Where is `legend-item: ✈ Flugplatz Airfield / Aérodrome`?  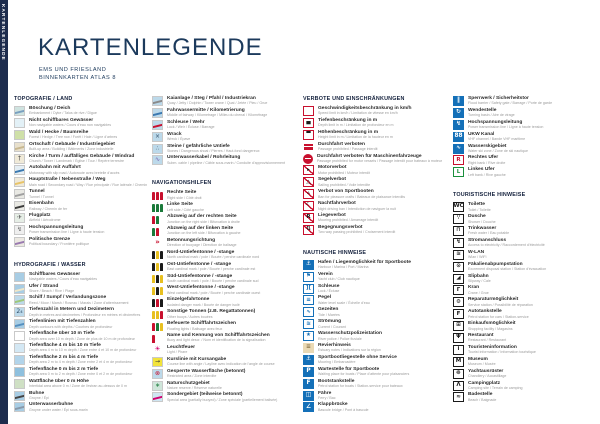
legend-item: ✈ Flugplatz Airfield / Aérodrome is located at coordinates (84, 219).